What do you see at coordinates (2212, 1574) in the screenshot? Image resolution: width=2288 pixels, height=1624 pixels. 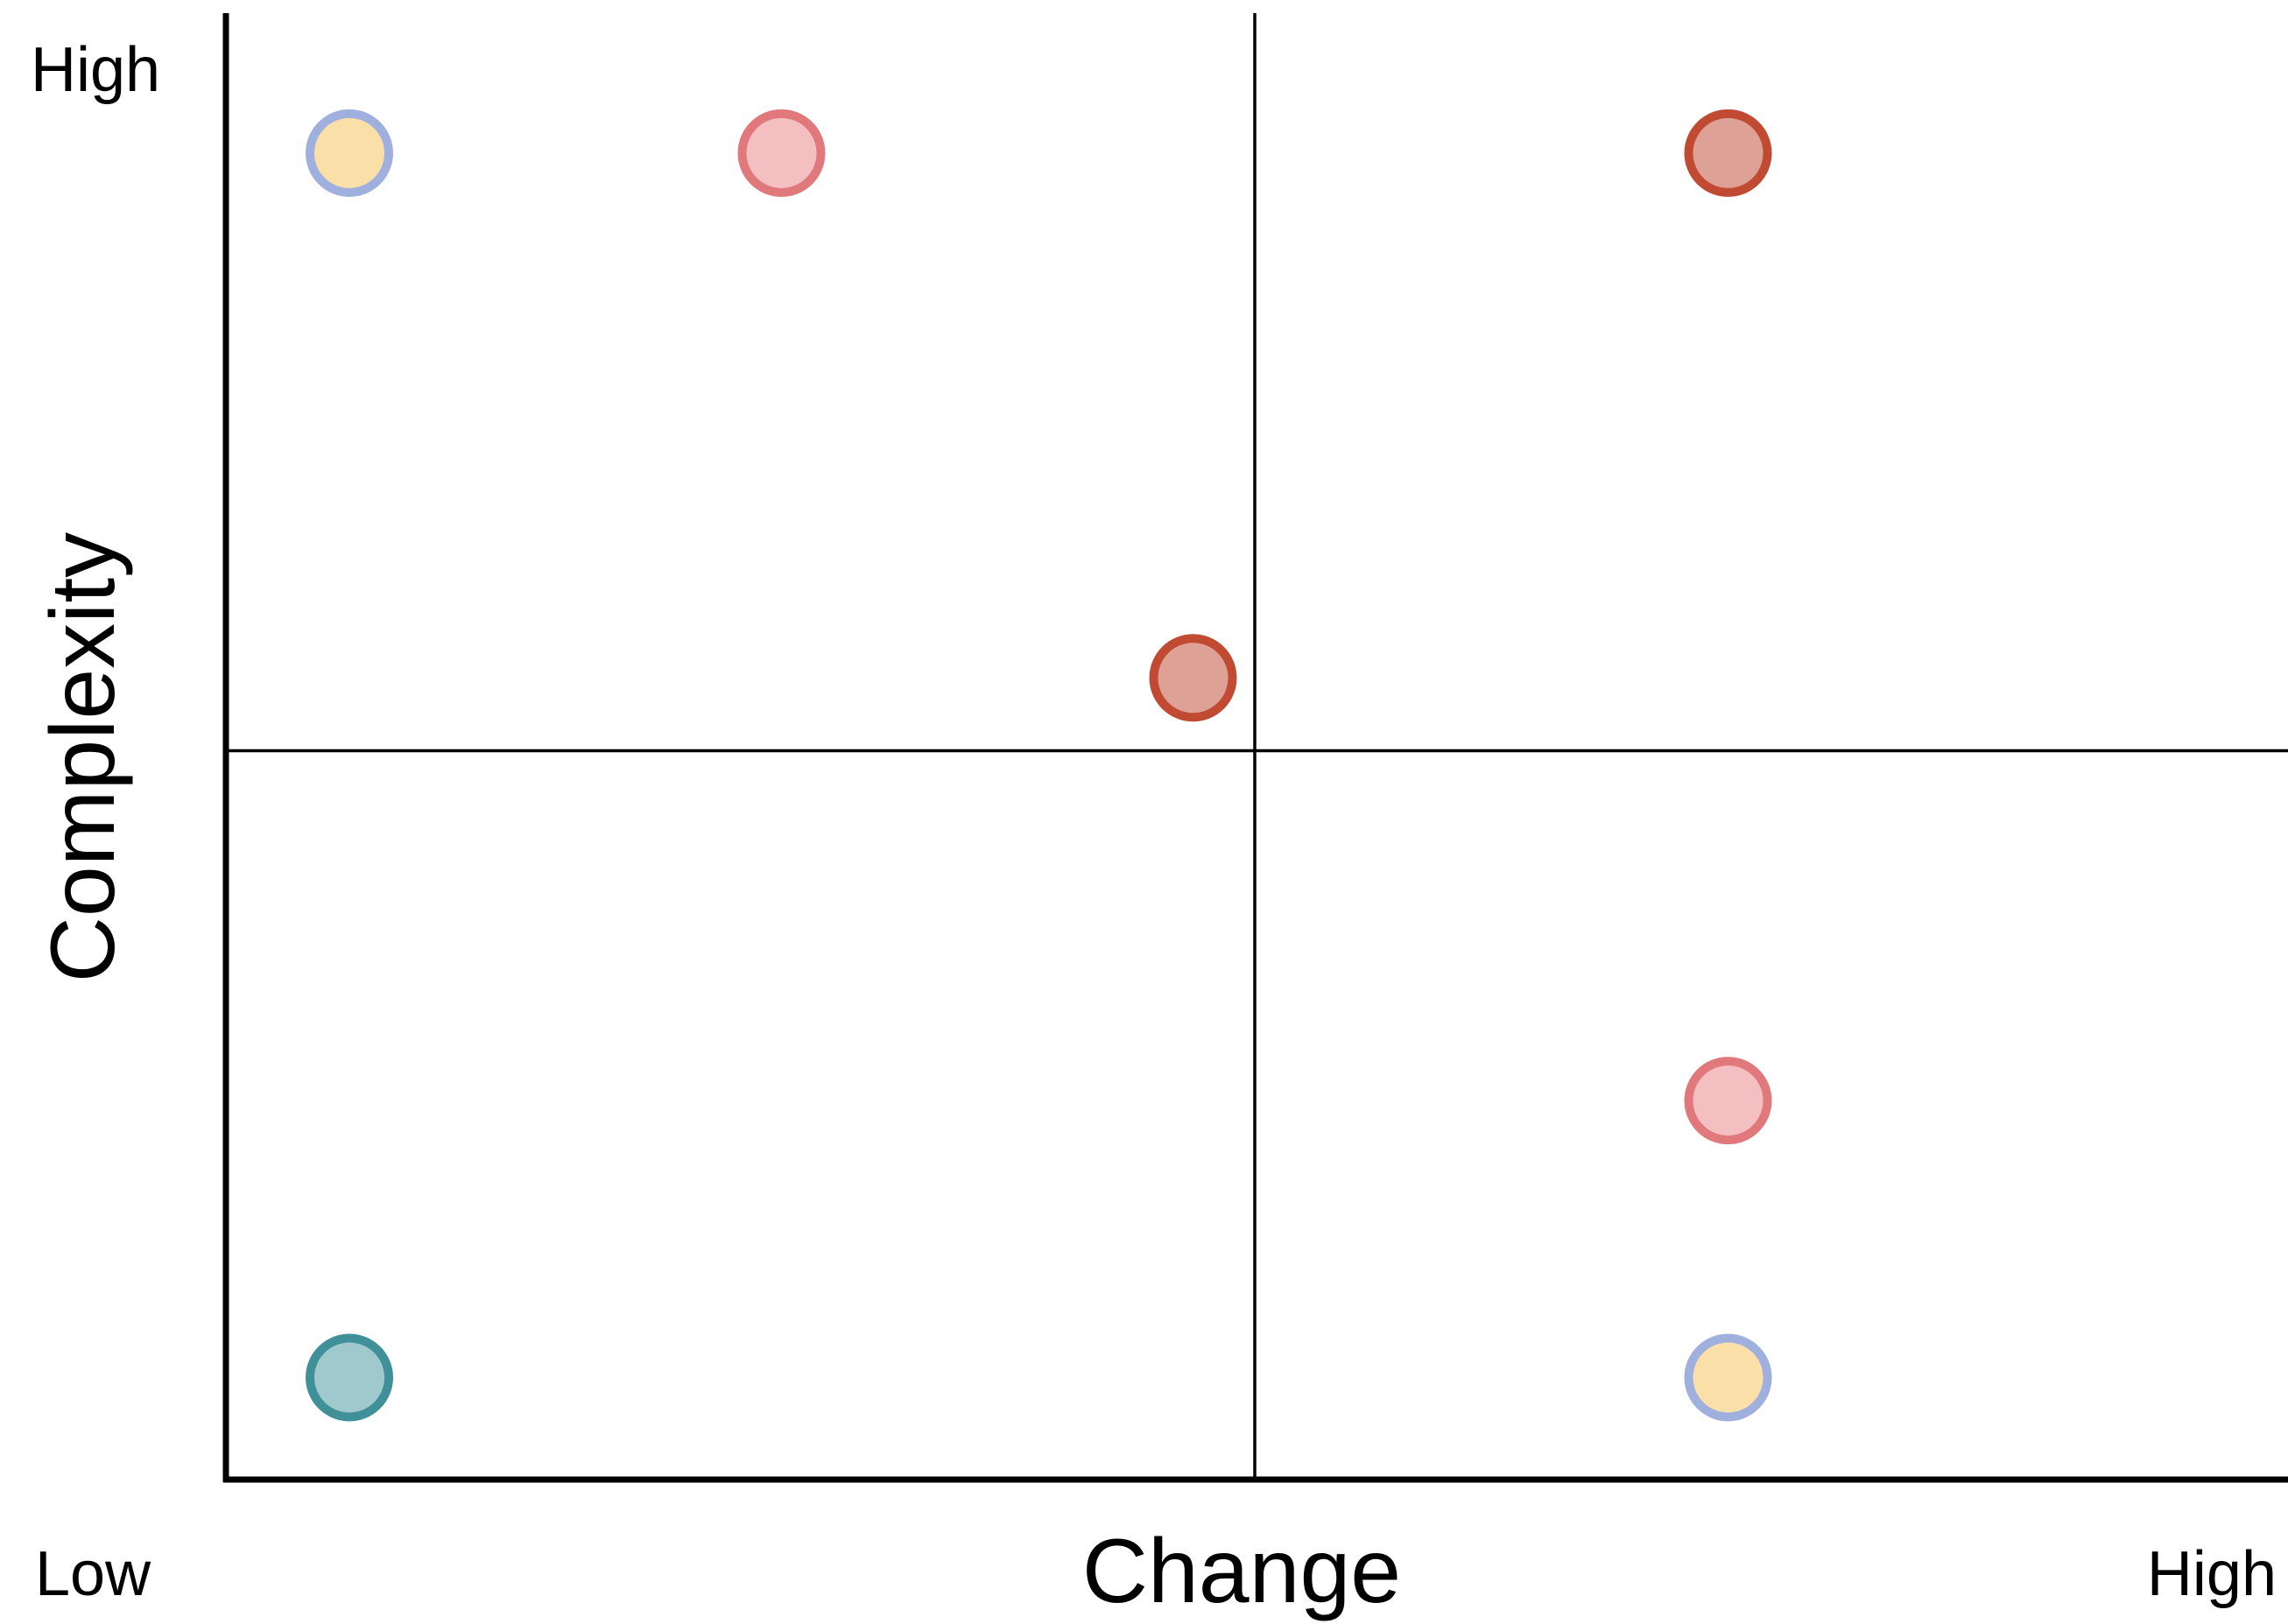 I see `x-axis-high-label: High` at bounding box center [2212, 1574].